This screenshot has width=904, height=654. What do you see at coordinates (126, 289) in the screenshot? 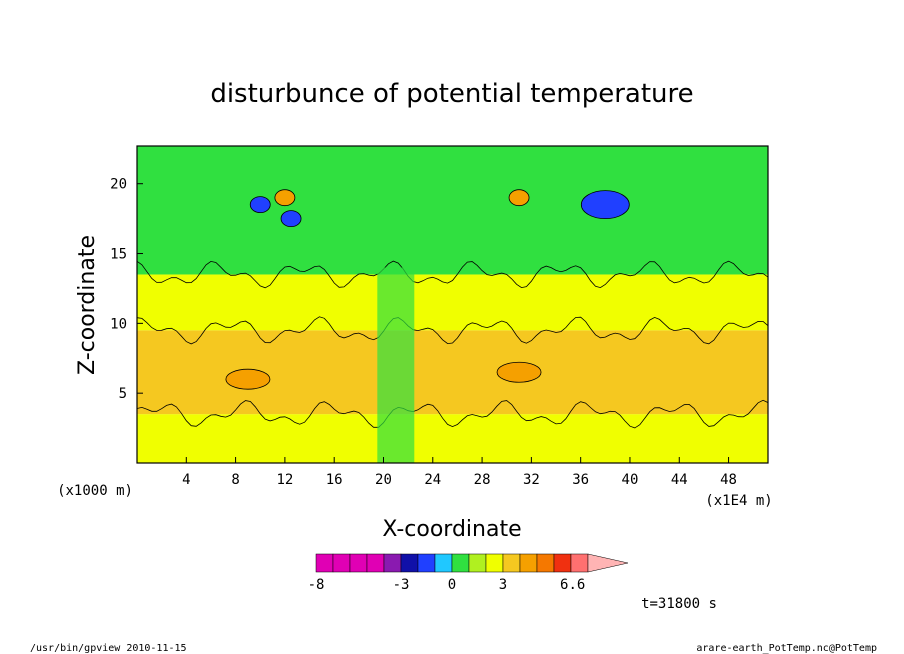
I see `y-axis: 5 10 15 20` at bounding box center [126, 289].